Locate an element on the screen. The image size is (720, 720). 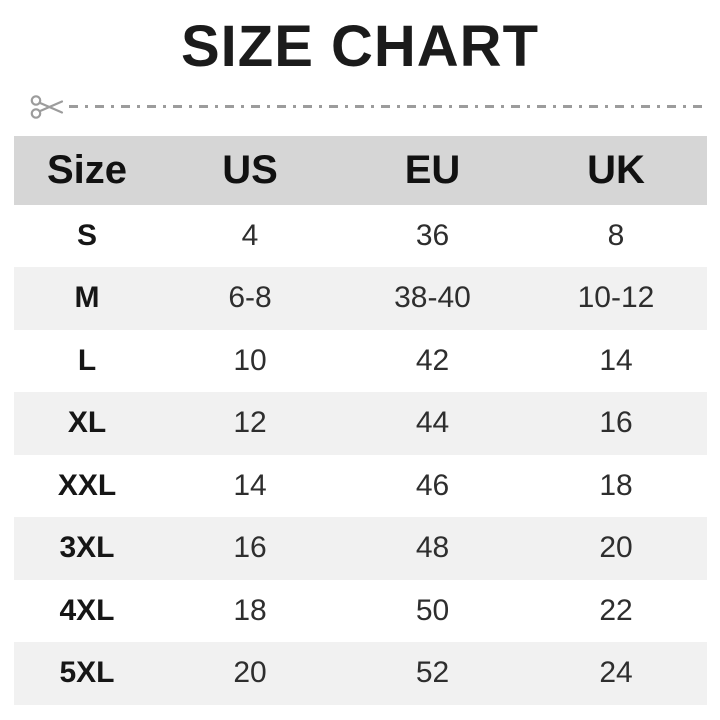
size-label: L is located at coordinates (87, 360).